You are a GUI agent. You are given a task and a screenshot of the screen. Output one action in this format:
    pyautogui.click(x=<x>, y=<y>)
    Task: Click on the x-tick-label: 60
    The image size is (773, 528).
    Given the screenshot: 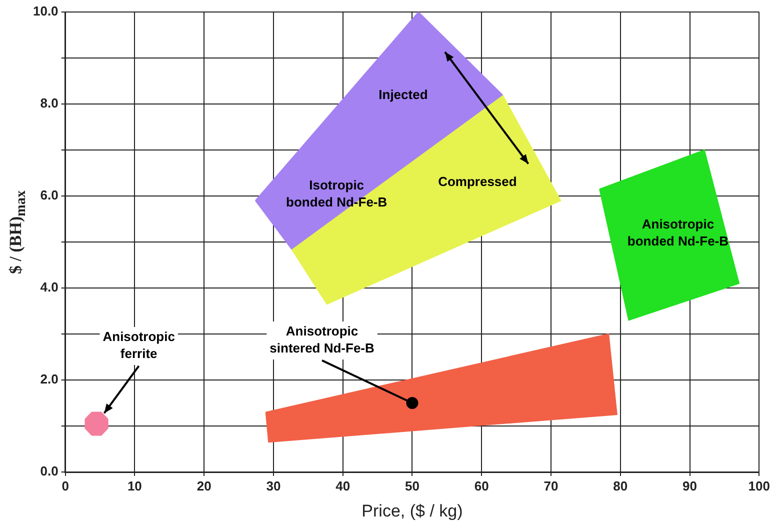 What is the action you would take?
    pyautogui.click(x=481, y=486)
    